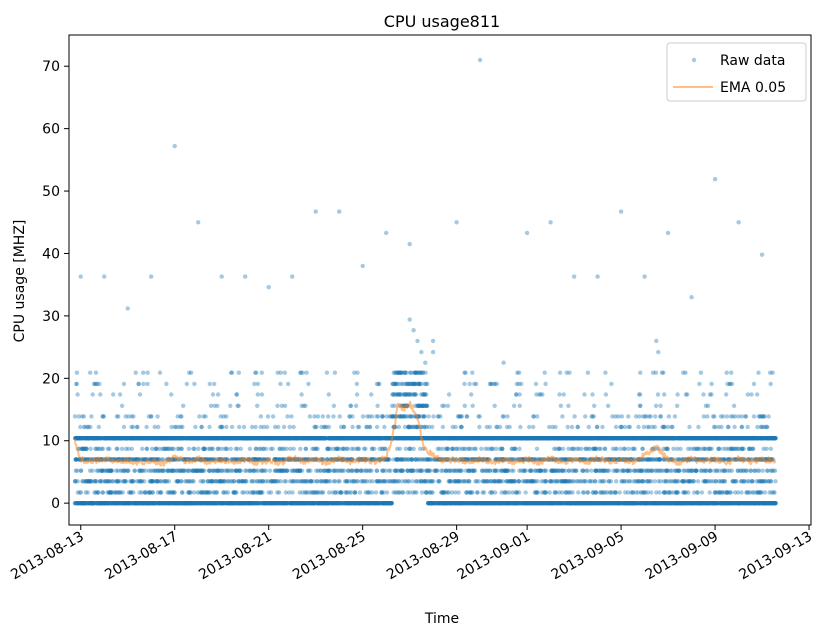  Describe the element at coordinates (20, 281) in the screenshot. I see `y-axis-label: CPU usage [MHZ]` at that location.